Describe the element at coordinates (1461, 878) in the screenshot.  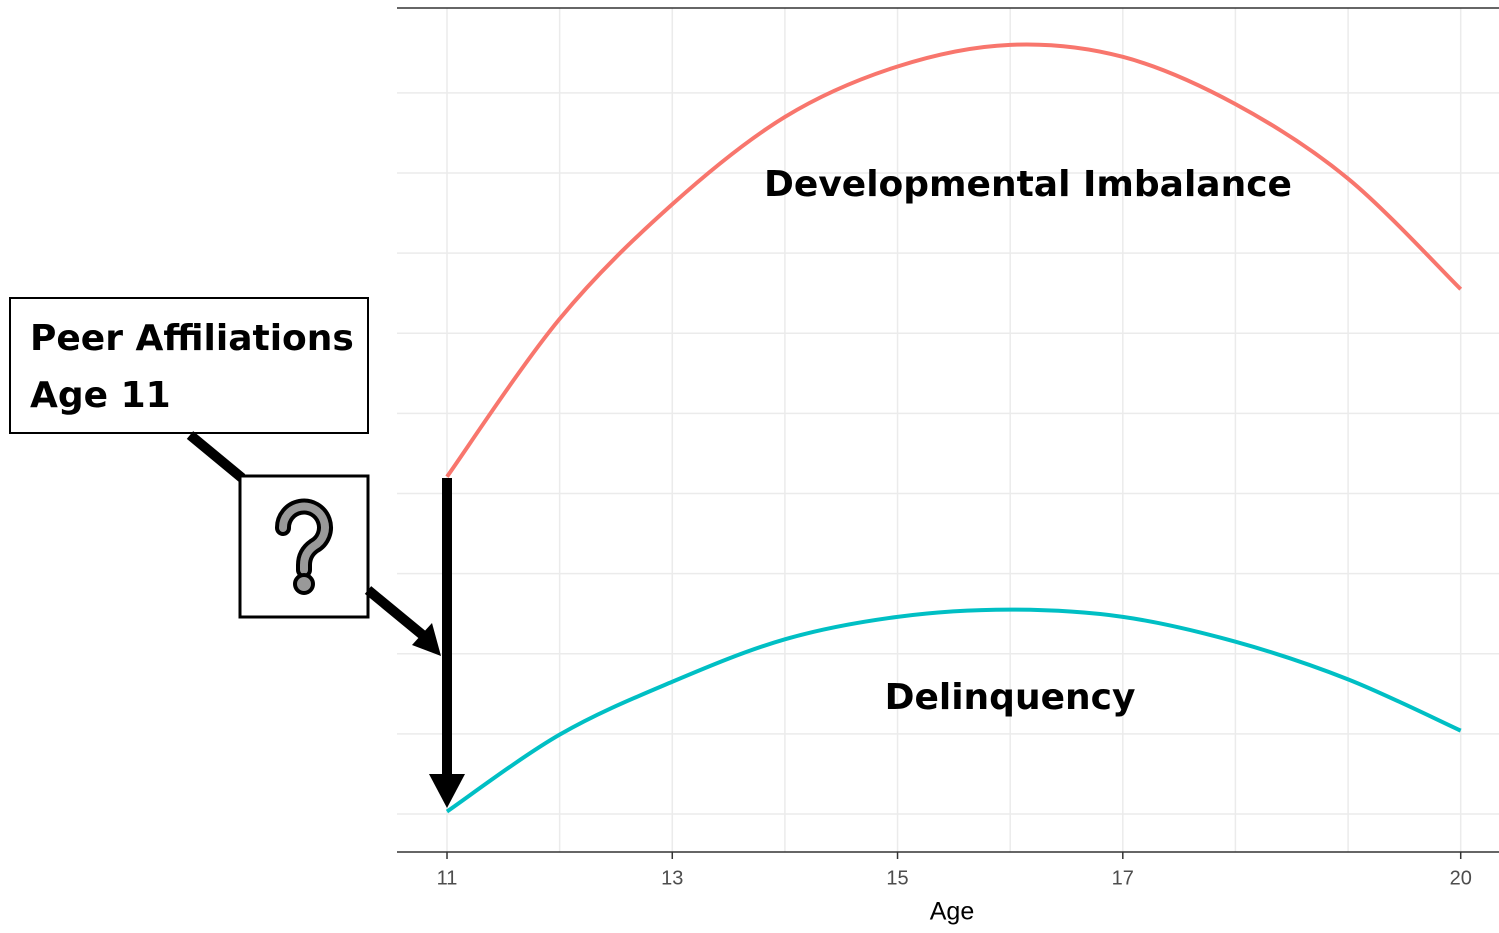
I see `x-tick-label: 20` at that location.